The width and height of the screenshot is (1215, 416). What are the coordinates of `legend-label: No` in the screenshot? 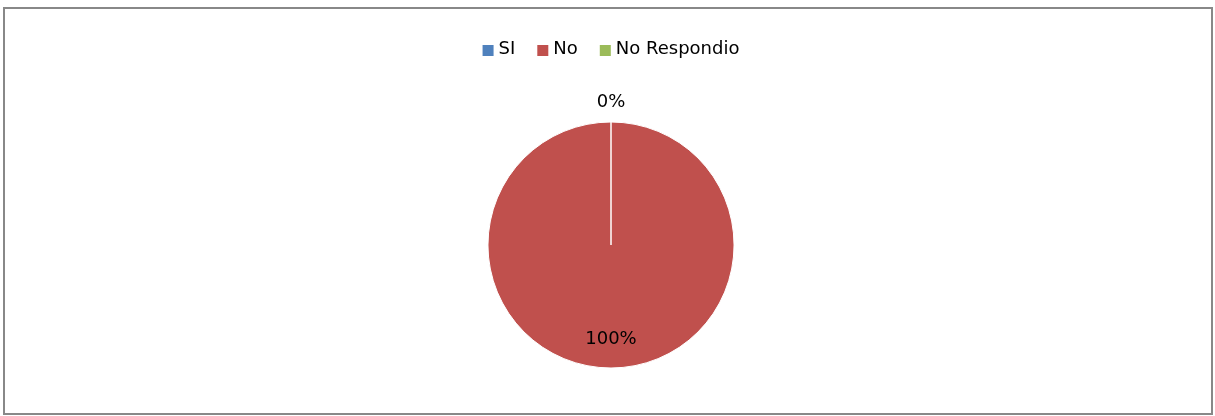 It's located at (565, 47).